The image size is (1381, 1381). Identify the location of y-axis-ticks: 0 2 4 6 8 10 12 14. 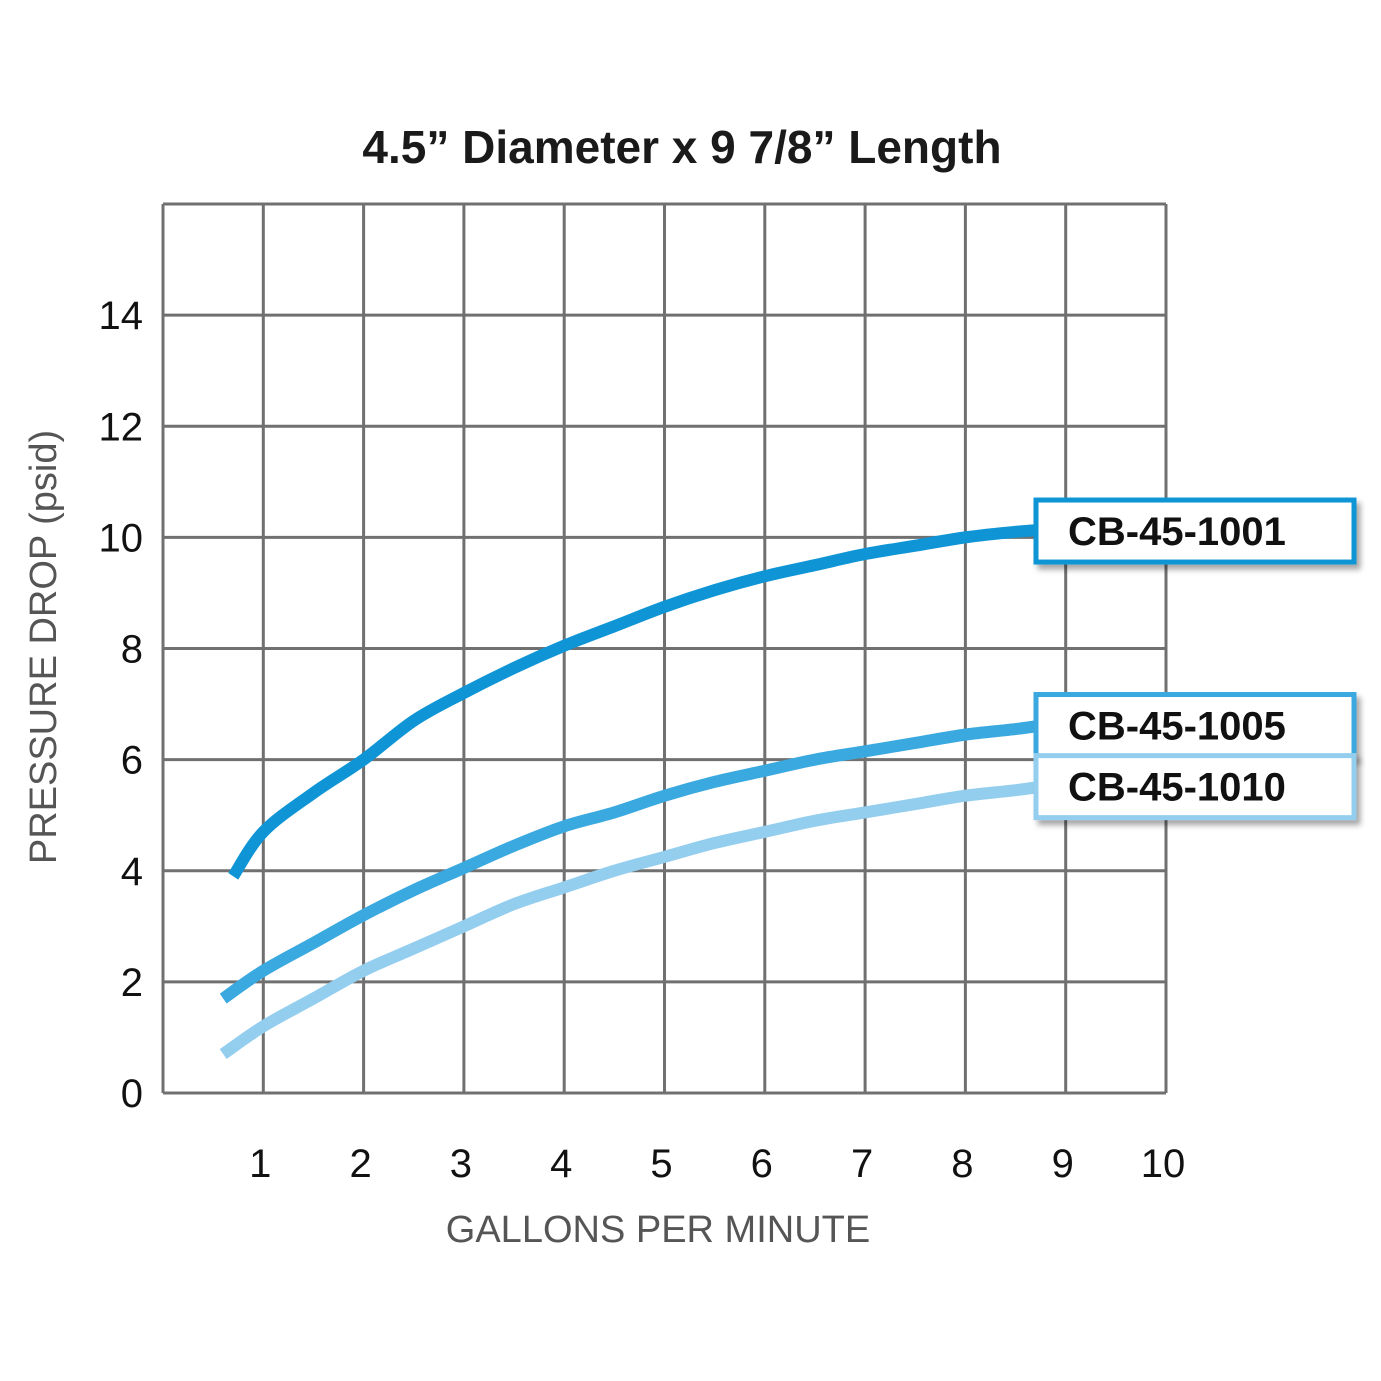
(121, 705).